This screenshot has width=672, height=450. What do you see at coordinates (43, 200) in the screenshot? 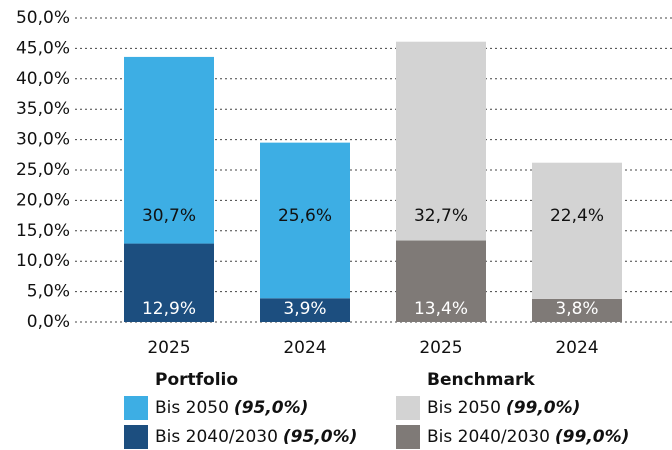
I see `y-tick-label: 20,0%` at bounding box center [43, 200].